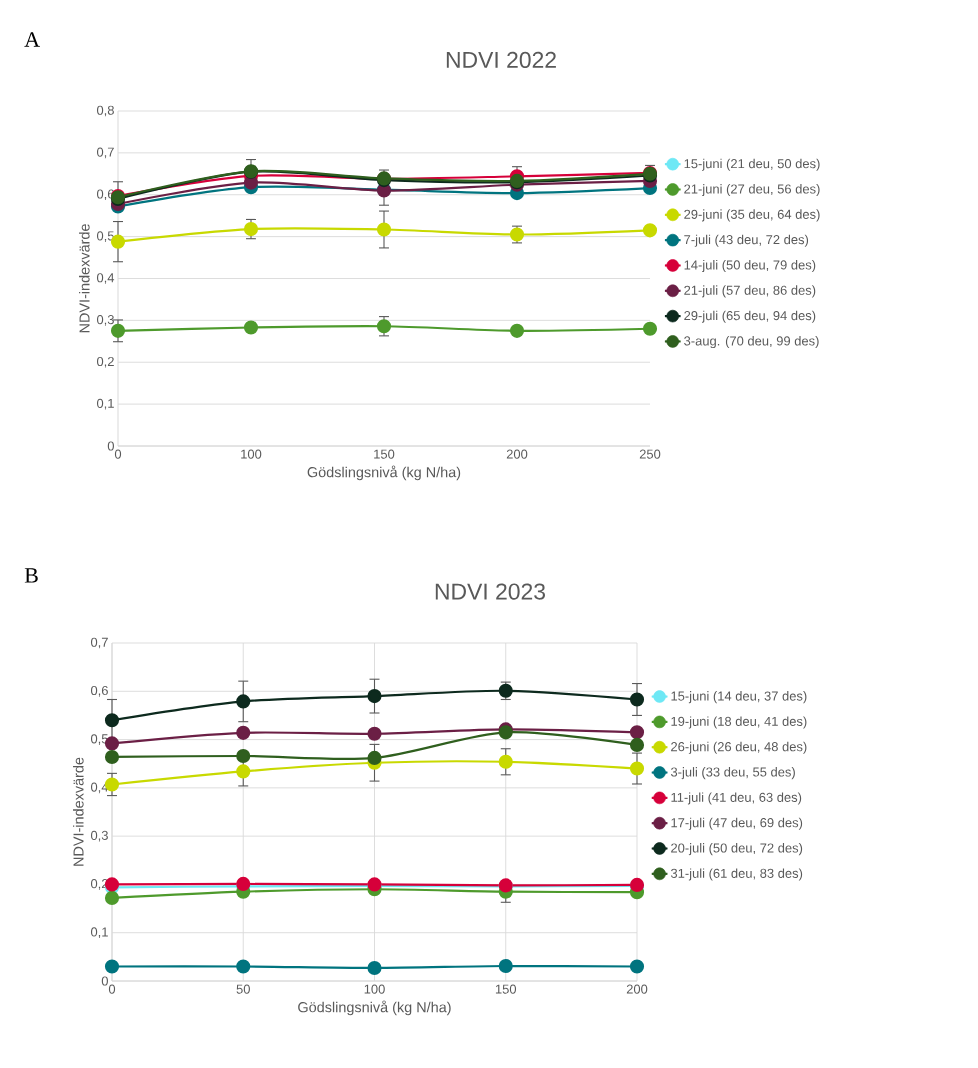 This screenshot has width=978, height=1068. What do you see at coordinates (739, 747) in the screenshot?
I see `legend-label: 26-juni (26 deu, 48 des)` at bounding box center [739, 747].